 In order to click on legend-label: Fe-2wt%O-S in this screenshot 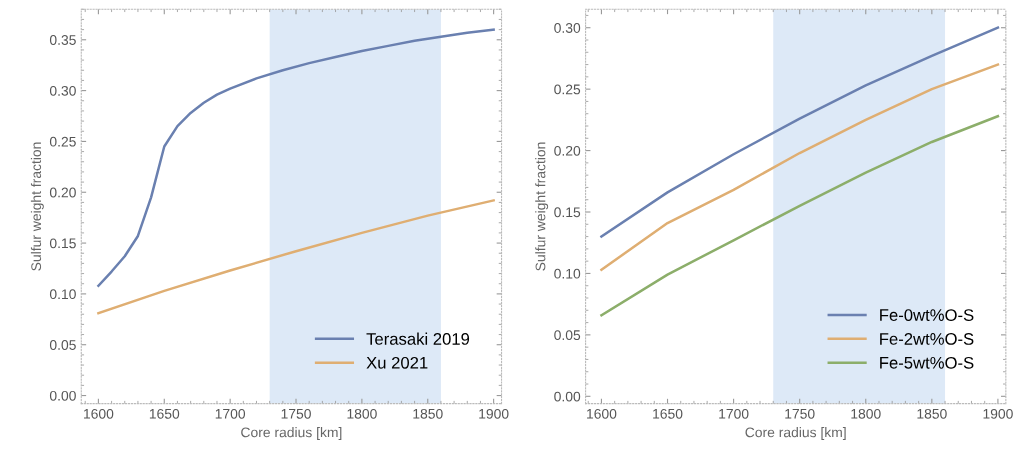, I will do `click(927, 339)`.